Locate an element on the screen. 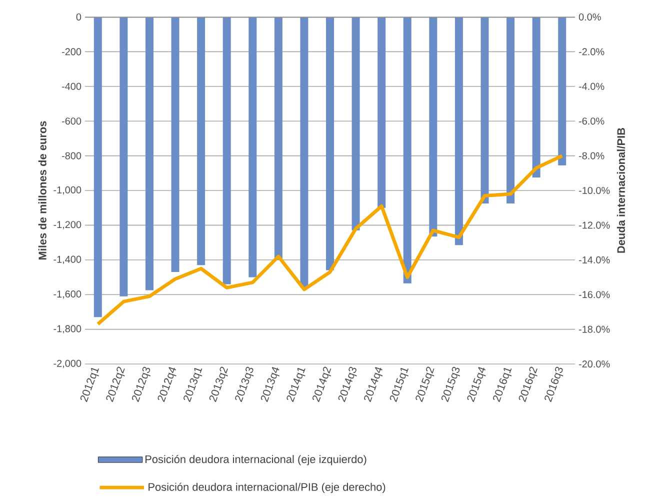 This screenshot has height=504, width=652. y2-tick-label: -6.0% is located at coordinates (591, 121).